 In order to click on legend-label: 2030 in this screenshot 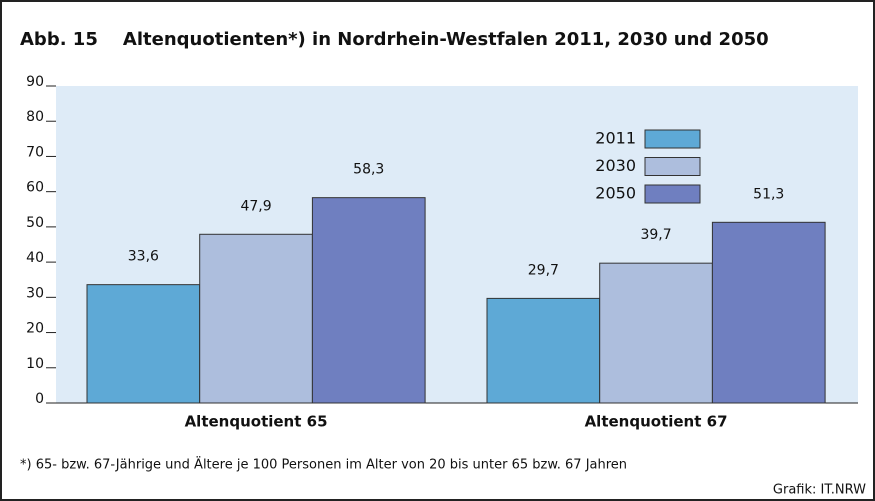, I will do `click(615, 165)`.